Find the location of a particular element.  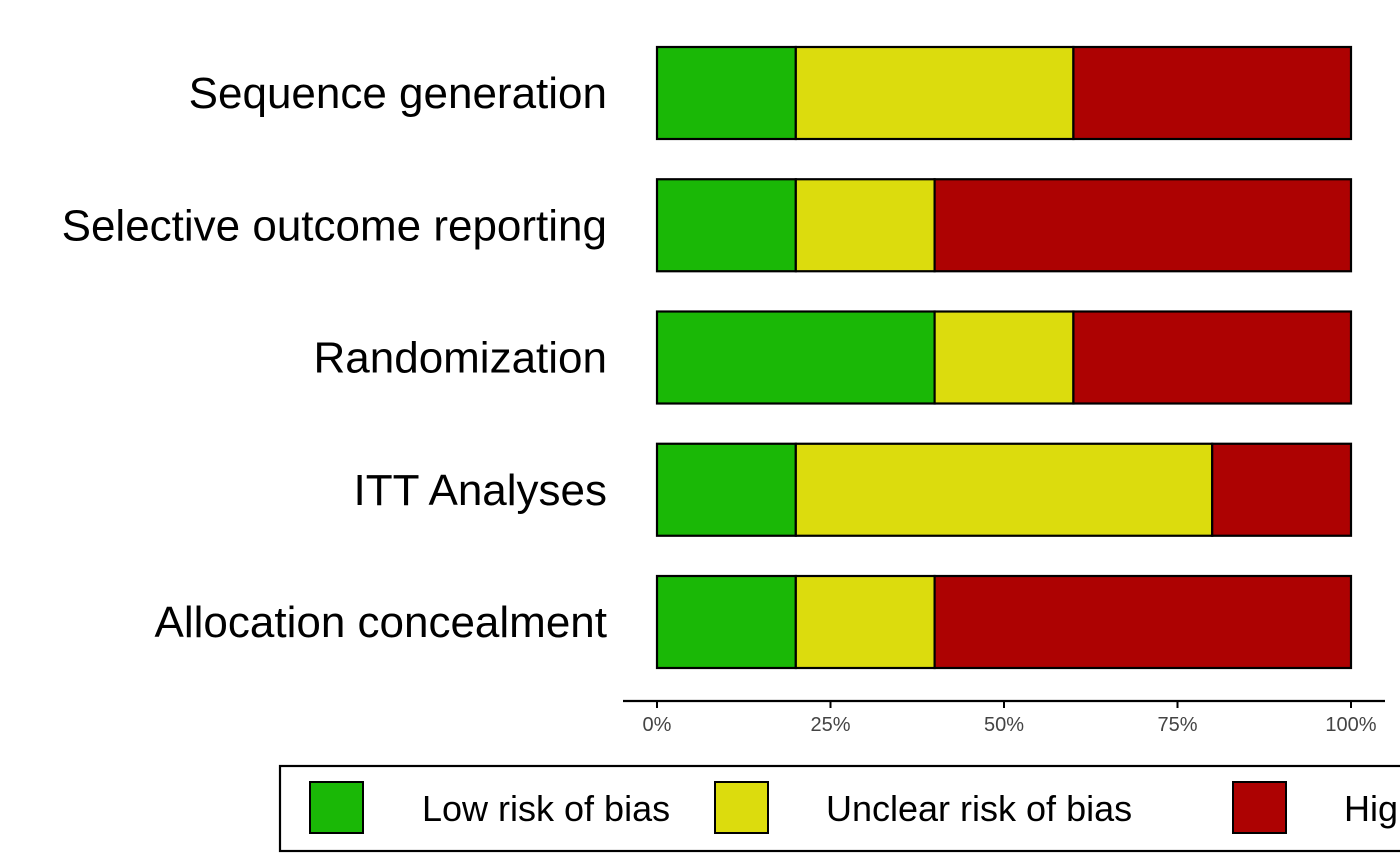

legend-label: High risk of bias is located at coordinates (1372, 808).